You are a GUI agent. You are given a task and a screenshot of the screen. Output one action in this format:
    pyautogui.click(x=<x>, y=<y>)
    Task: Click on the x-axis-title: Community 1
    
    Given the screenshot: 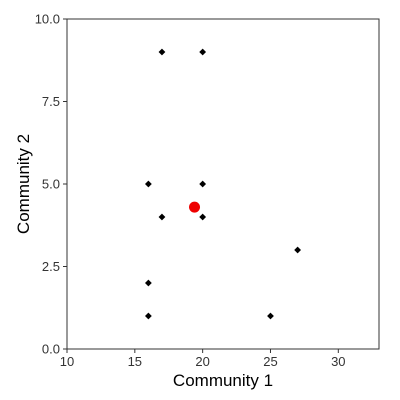 What is the action you would take?
    pyautogui.click(x=223, y=380)
    